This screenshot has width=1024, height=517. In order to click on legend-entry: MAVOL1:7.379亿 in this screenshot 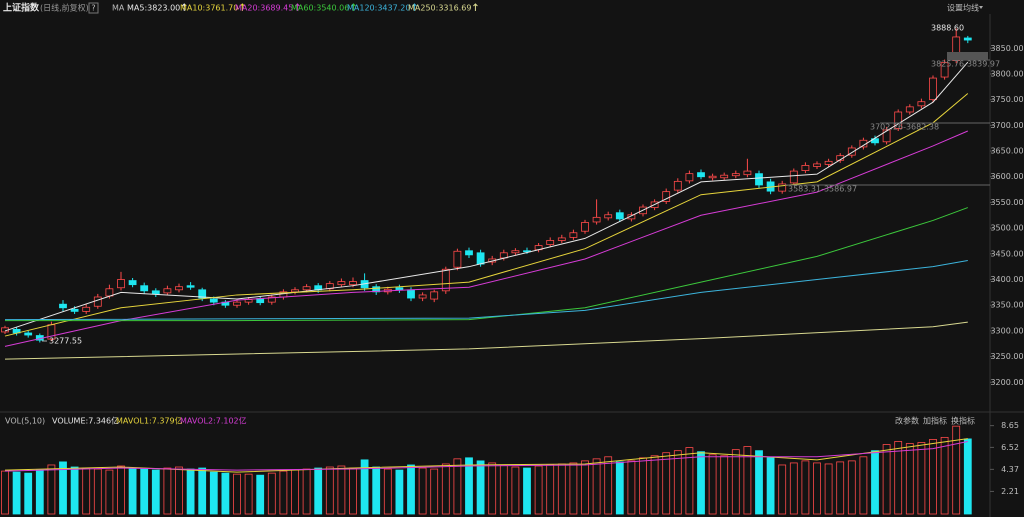, I will do `click(149, 421)`.